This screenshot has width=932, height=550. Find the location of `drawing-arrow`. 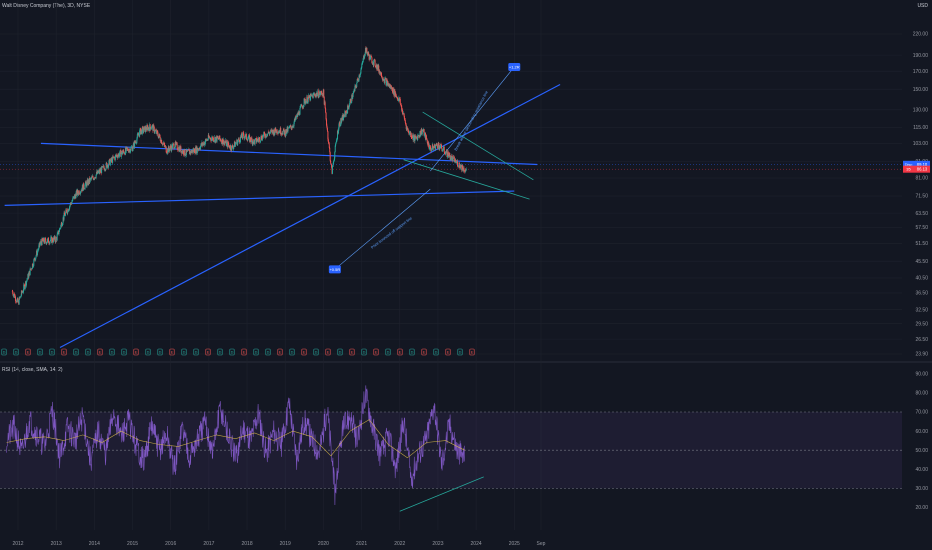

drawing-arrow is located at coordinates (382, 229).